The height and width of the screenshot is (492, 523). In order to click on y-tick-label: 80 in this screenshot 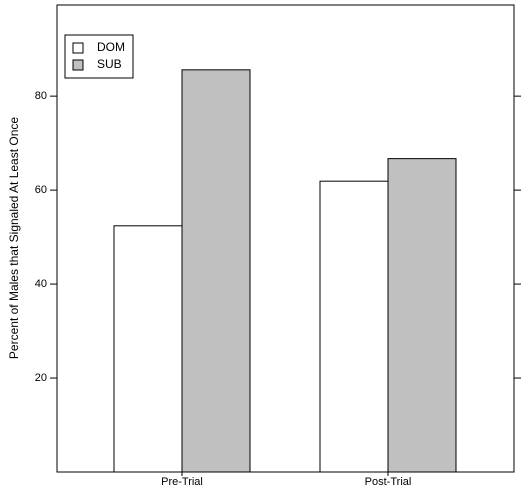, I will do `click(41, 96)`.